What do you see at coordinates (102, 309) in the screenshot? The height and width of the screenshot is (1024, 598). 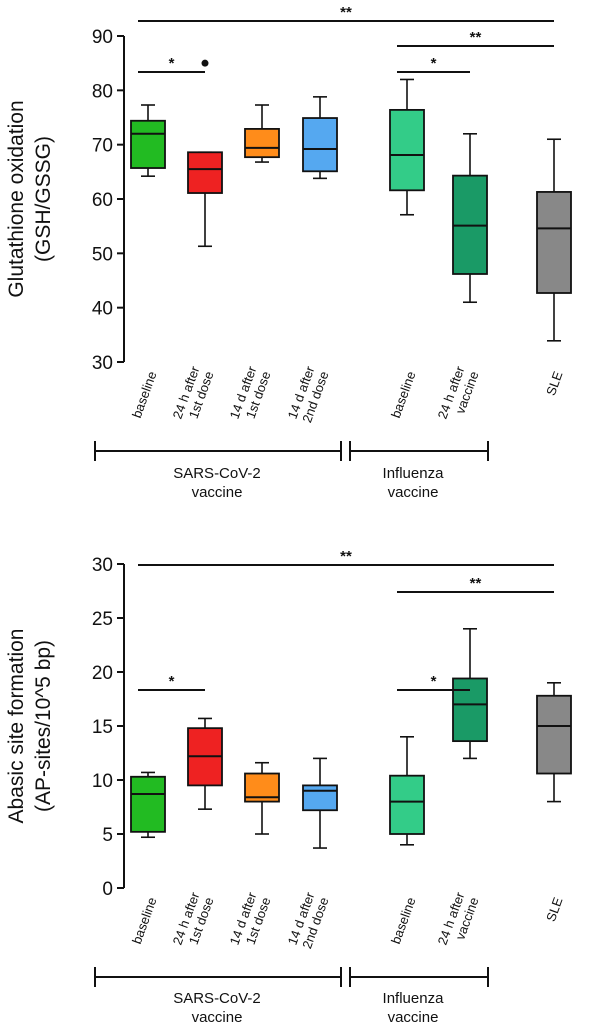 I see `y-tick-label: 40` at bounding box center [102, 309].